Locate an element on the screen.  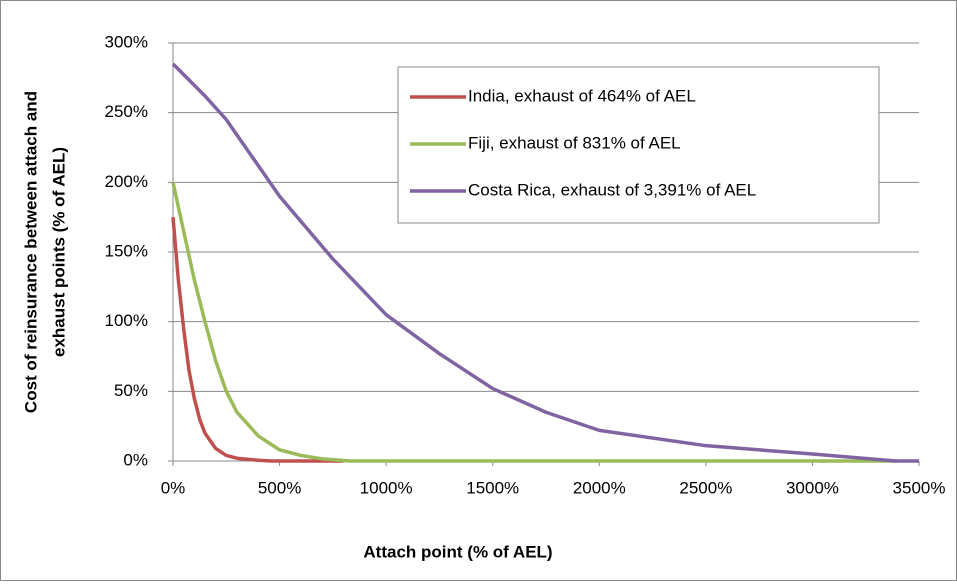
x-tick-label: 500% is located at coordinates (279, 487).